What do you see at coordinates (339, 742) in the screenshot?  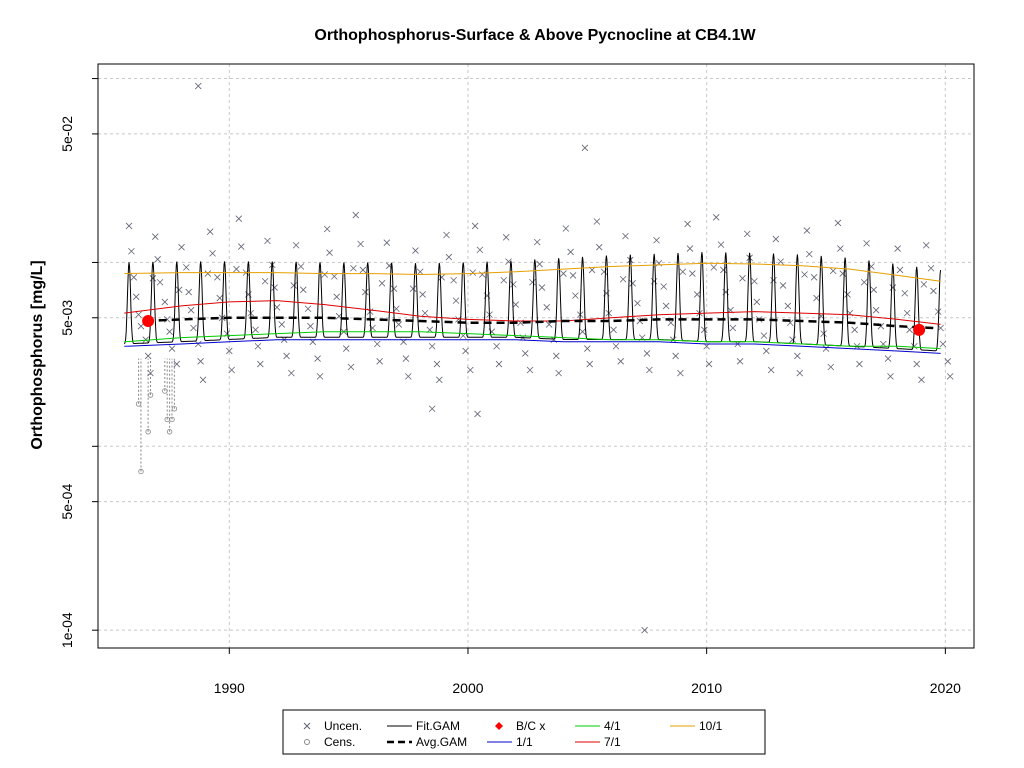 I see `legend-label: Cens.` at bounding box center [339, 742].